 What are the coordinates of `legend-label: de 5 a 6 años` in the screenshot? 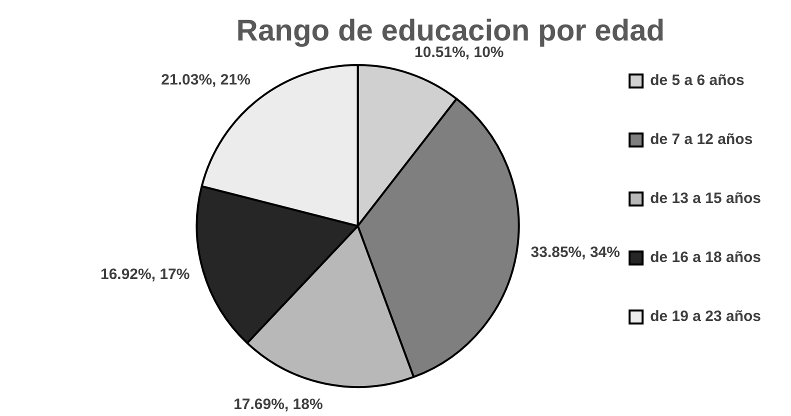 It's located at (697, 81).